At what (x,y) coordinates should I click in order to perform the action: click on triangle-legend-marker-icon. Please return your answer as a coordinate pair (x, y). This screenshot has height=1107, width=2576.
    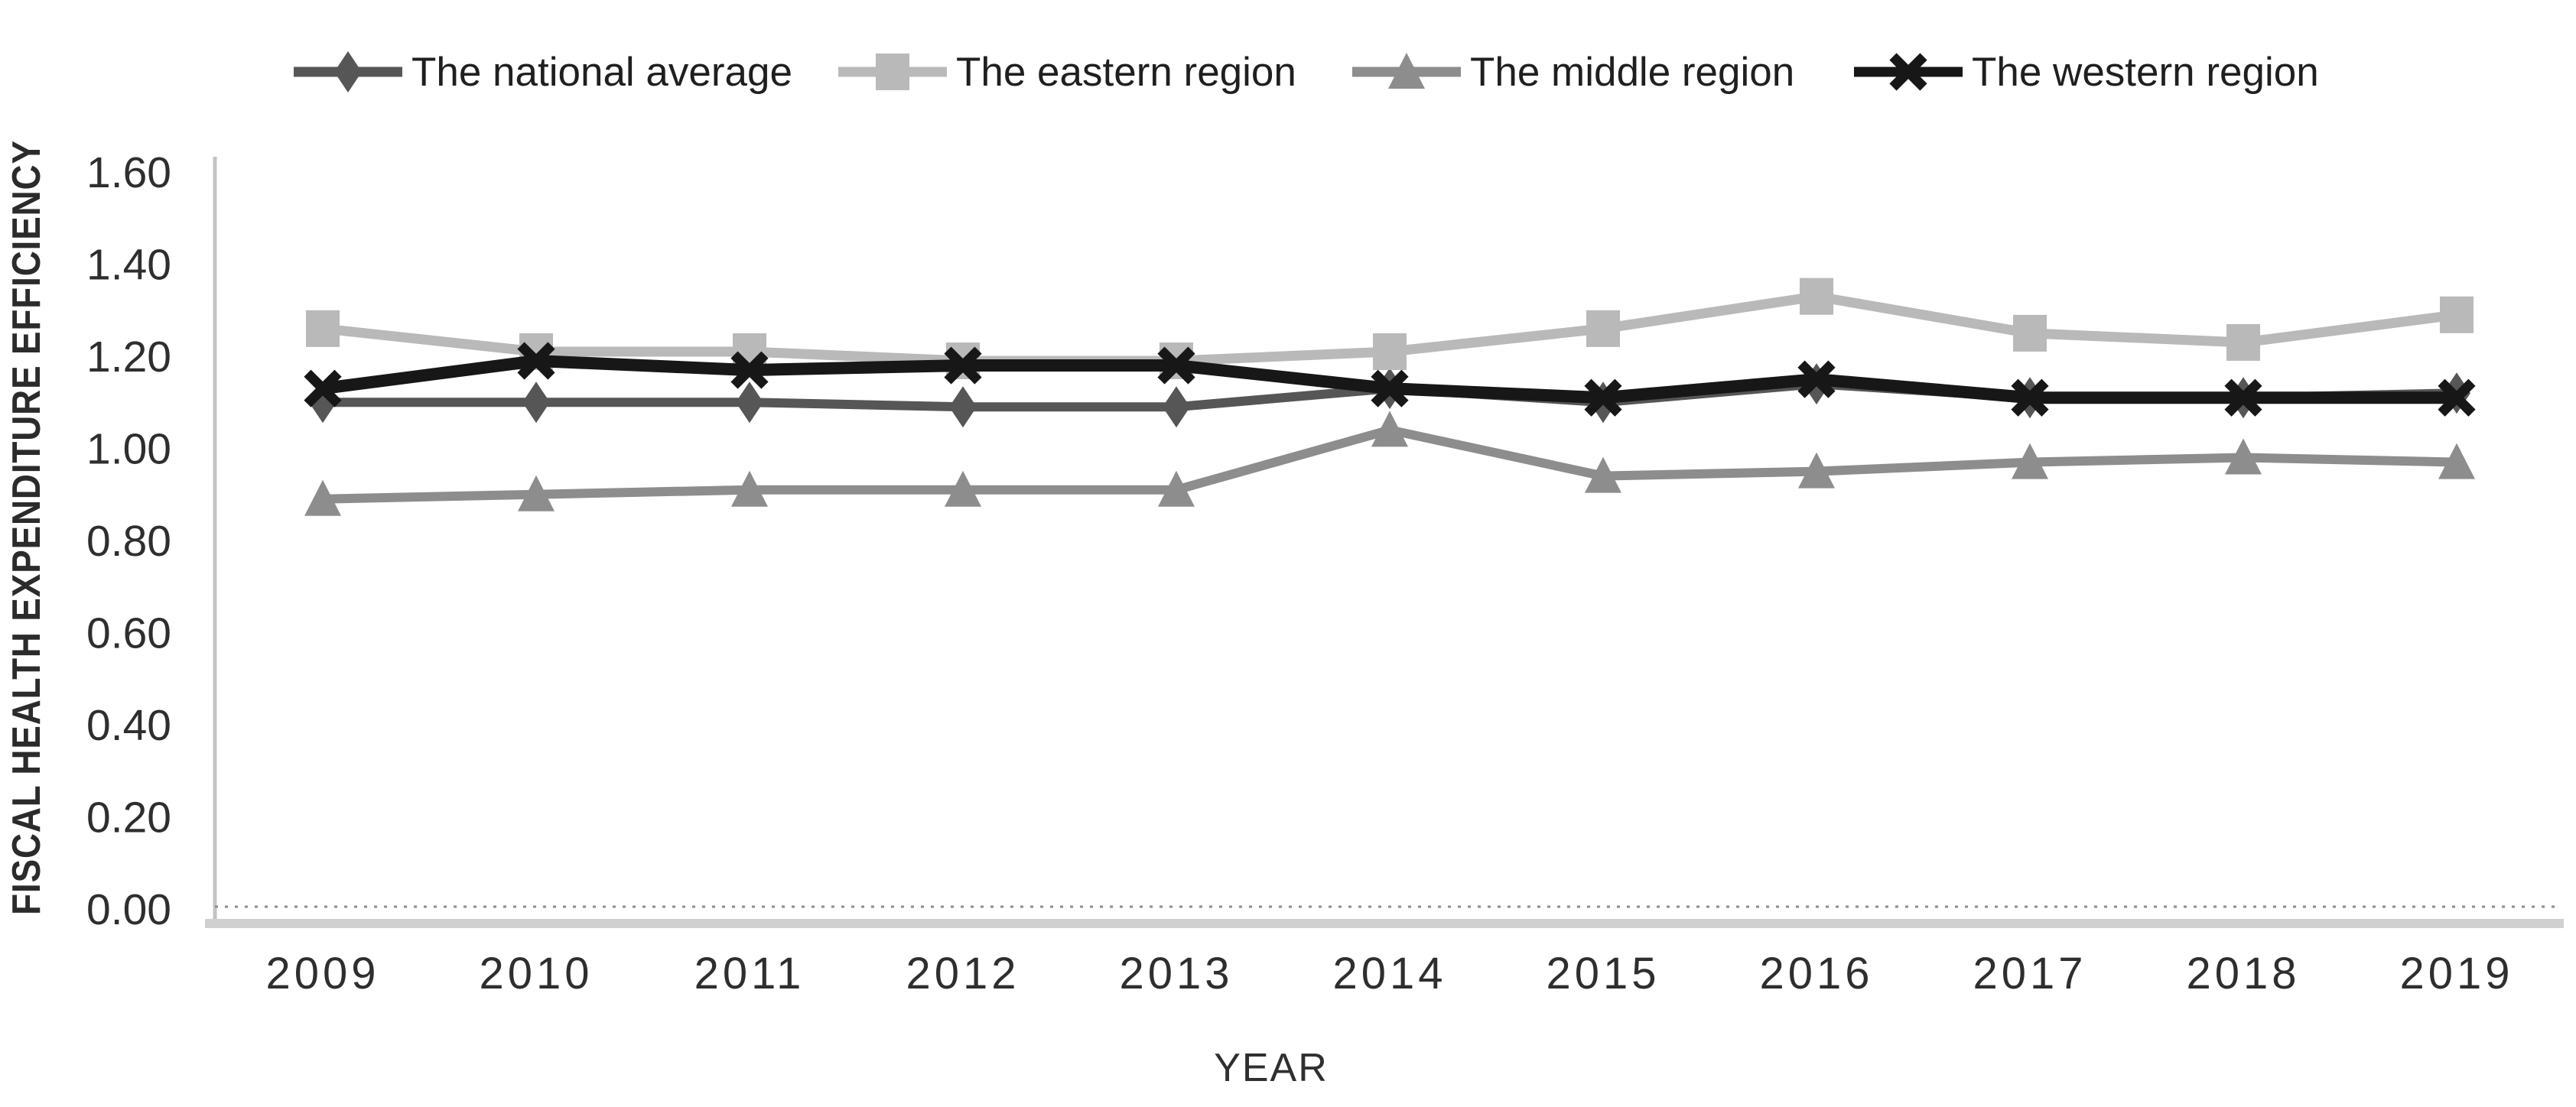
    Looking at the image, I should click on (1406, 71).